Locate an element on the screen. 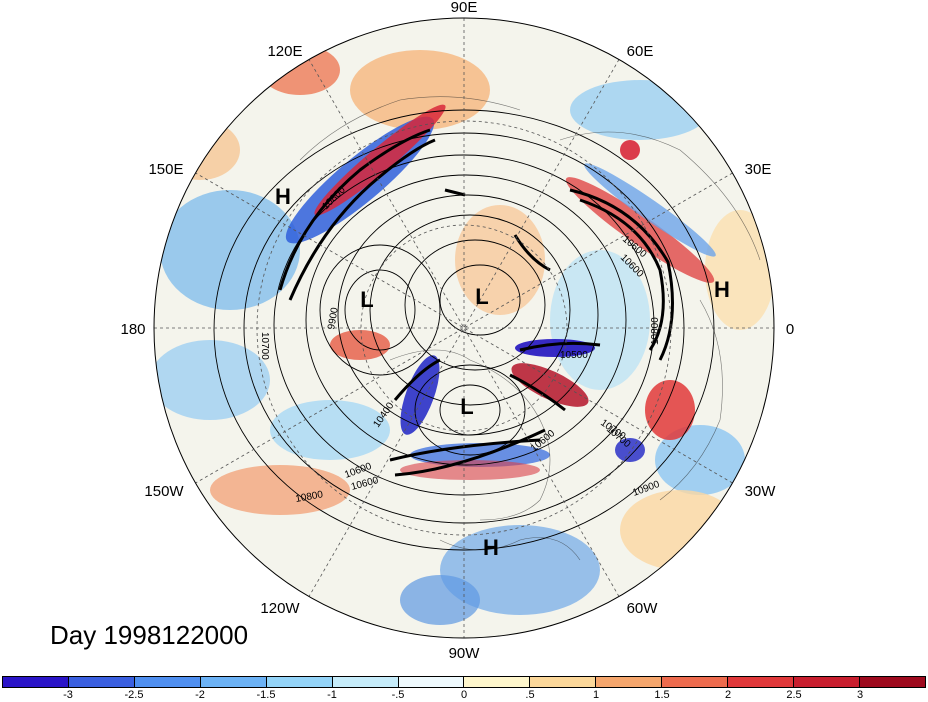 The image size is (928, 702). low-marker-canada: L is located at coordinates (466, 406).